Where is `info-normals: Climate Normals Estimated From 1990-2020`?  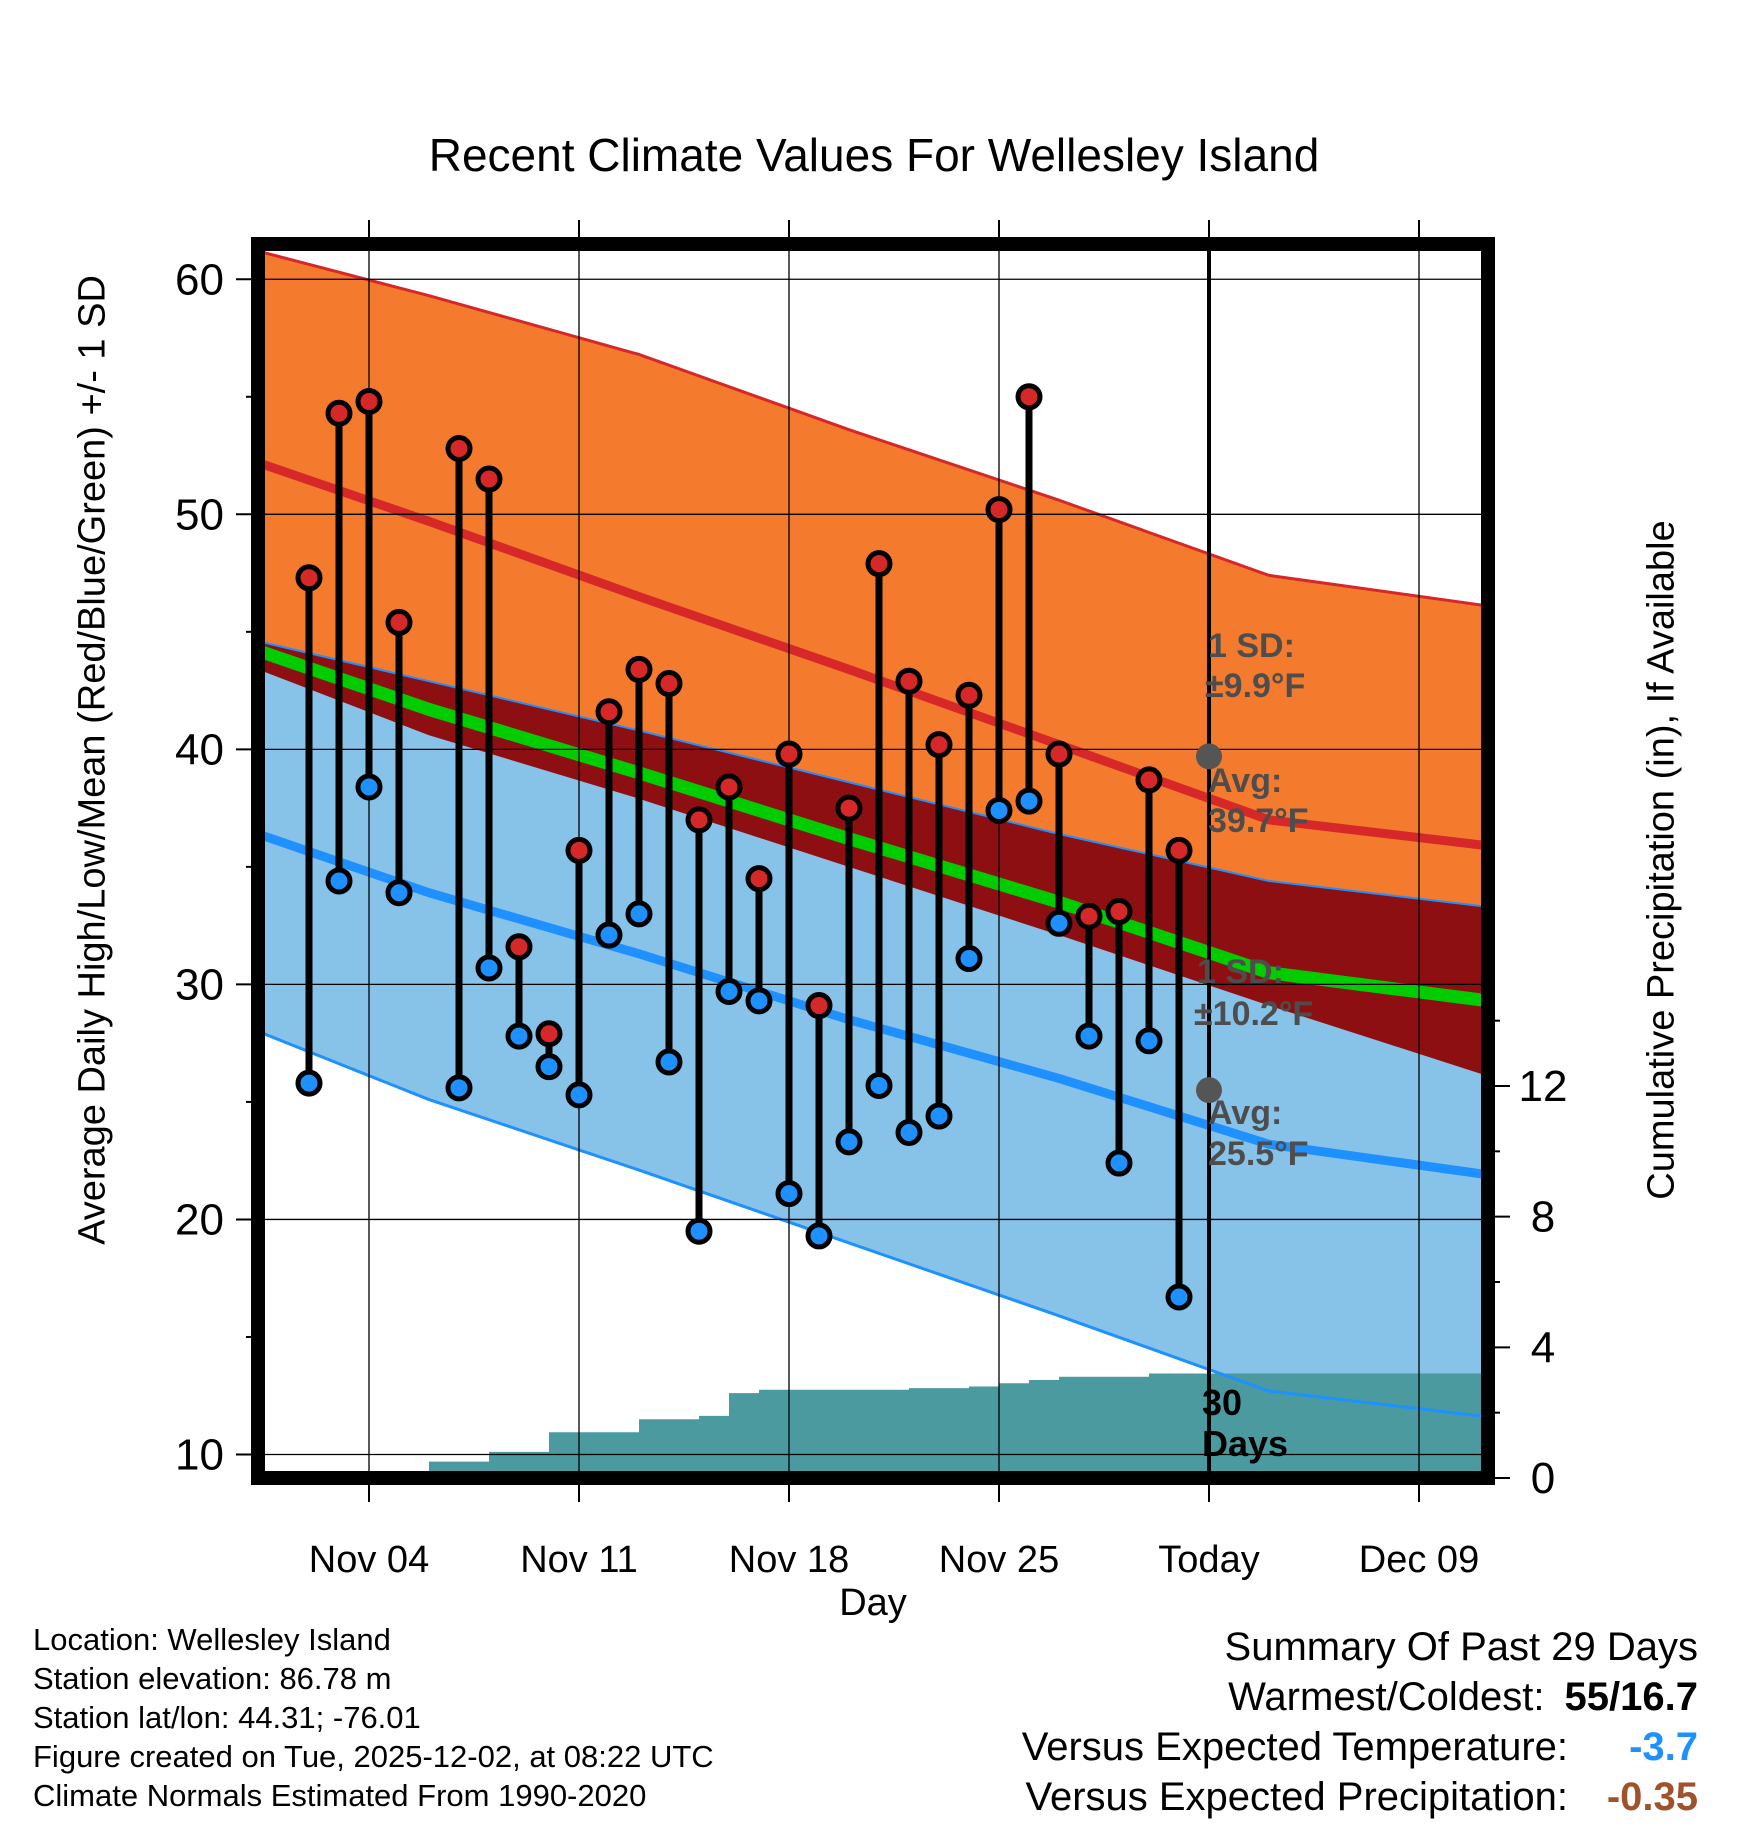
info-normals: Climate Normals Estimated From 1990-2020 is located at coordinates (340, 1795).